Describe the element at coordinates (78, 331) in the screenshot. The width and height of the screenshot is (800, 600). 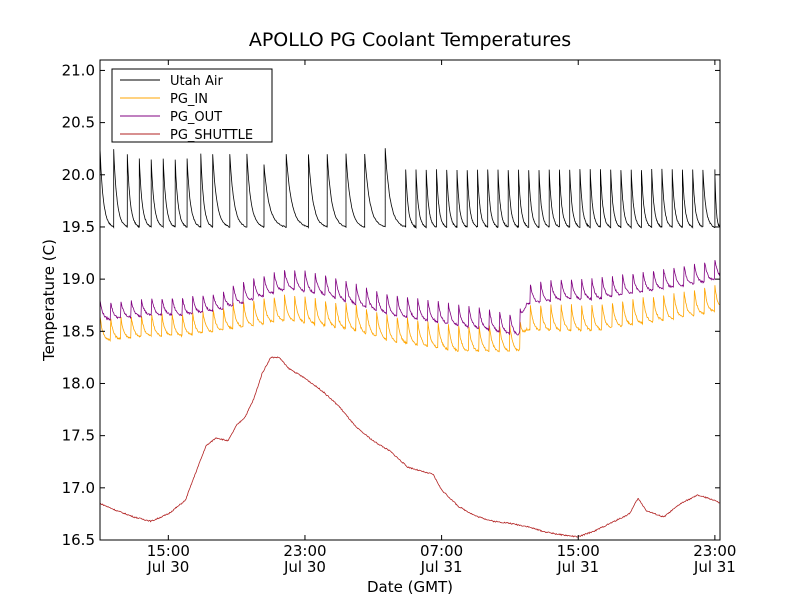
I see `y-tick-label: 18.5` at that location.